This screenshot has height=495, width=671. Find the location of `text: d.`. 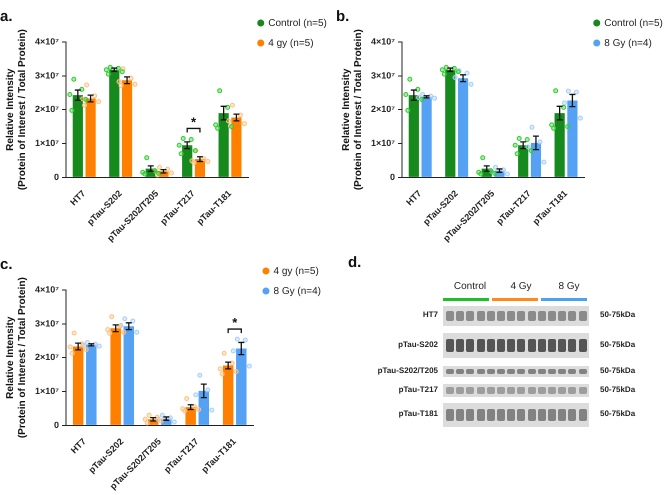

text: d. is located at coordinates (355, 262).